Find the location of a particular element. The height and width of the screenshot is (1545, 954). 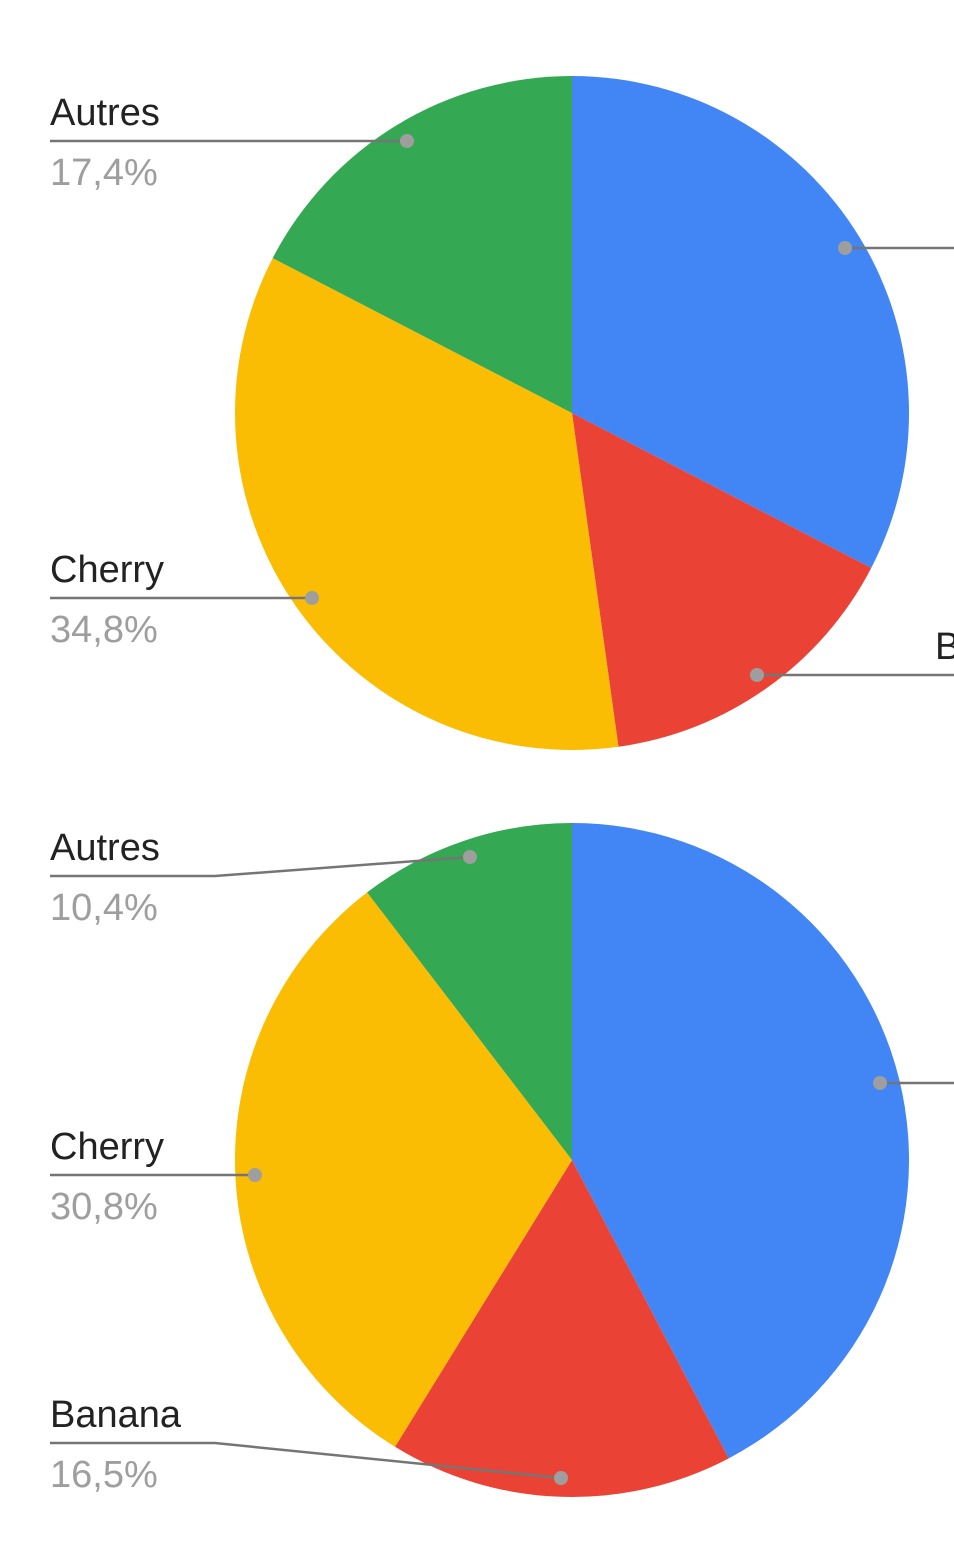

slice-value: 17,4% is located at coordinates (104, 173).